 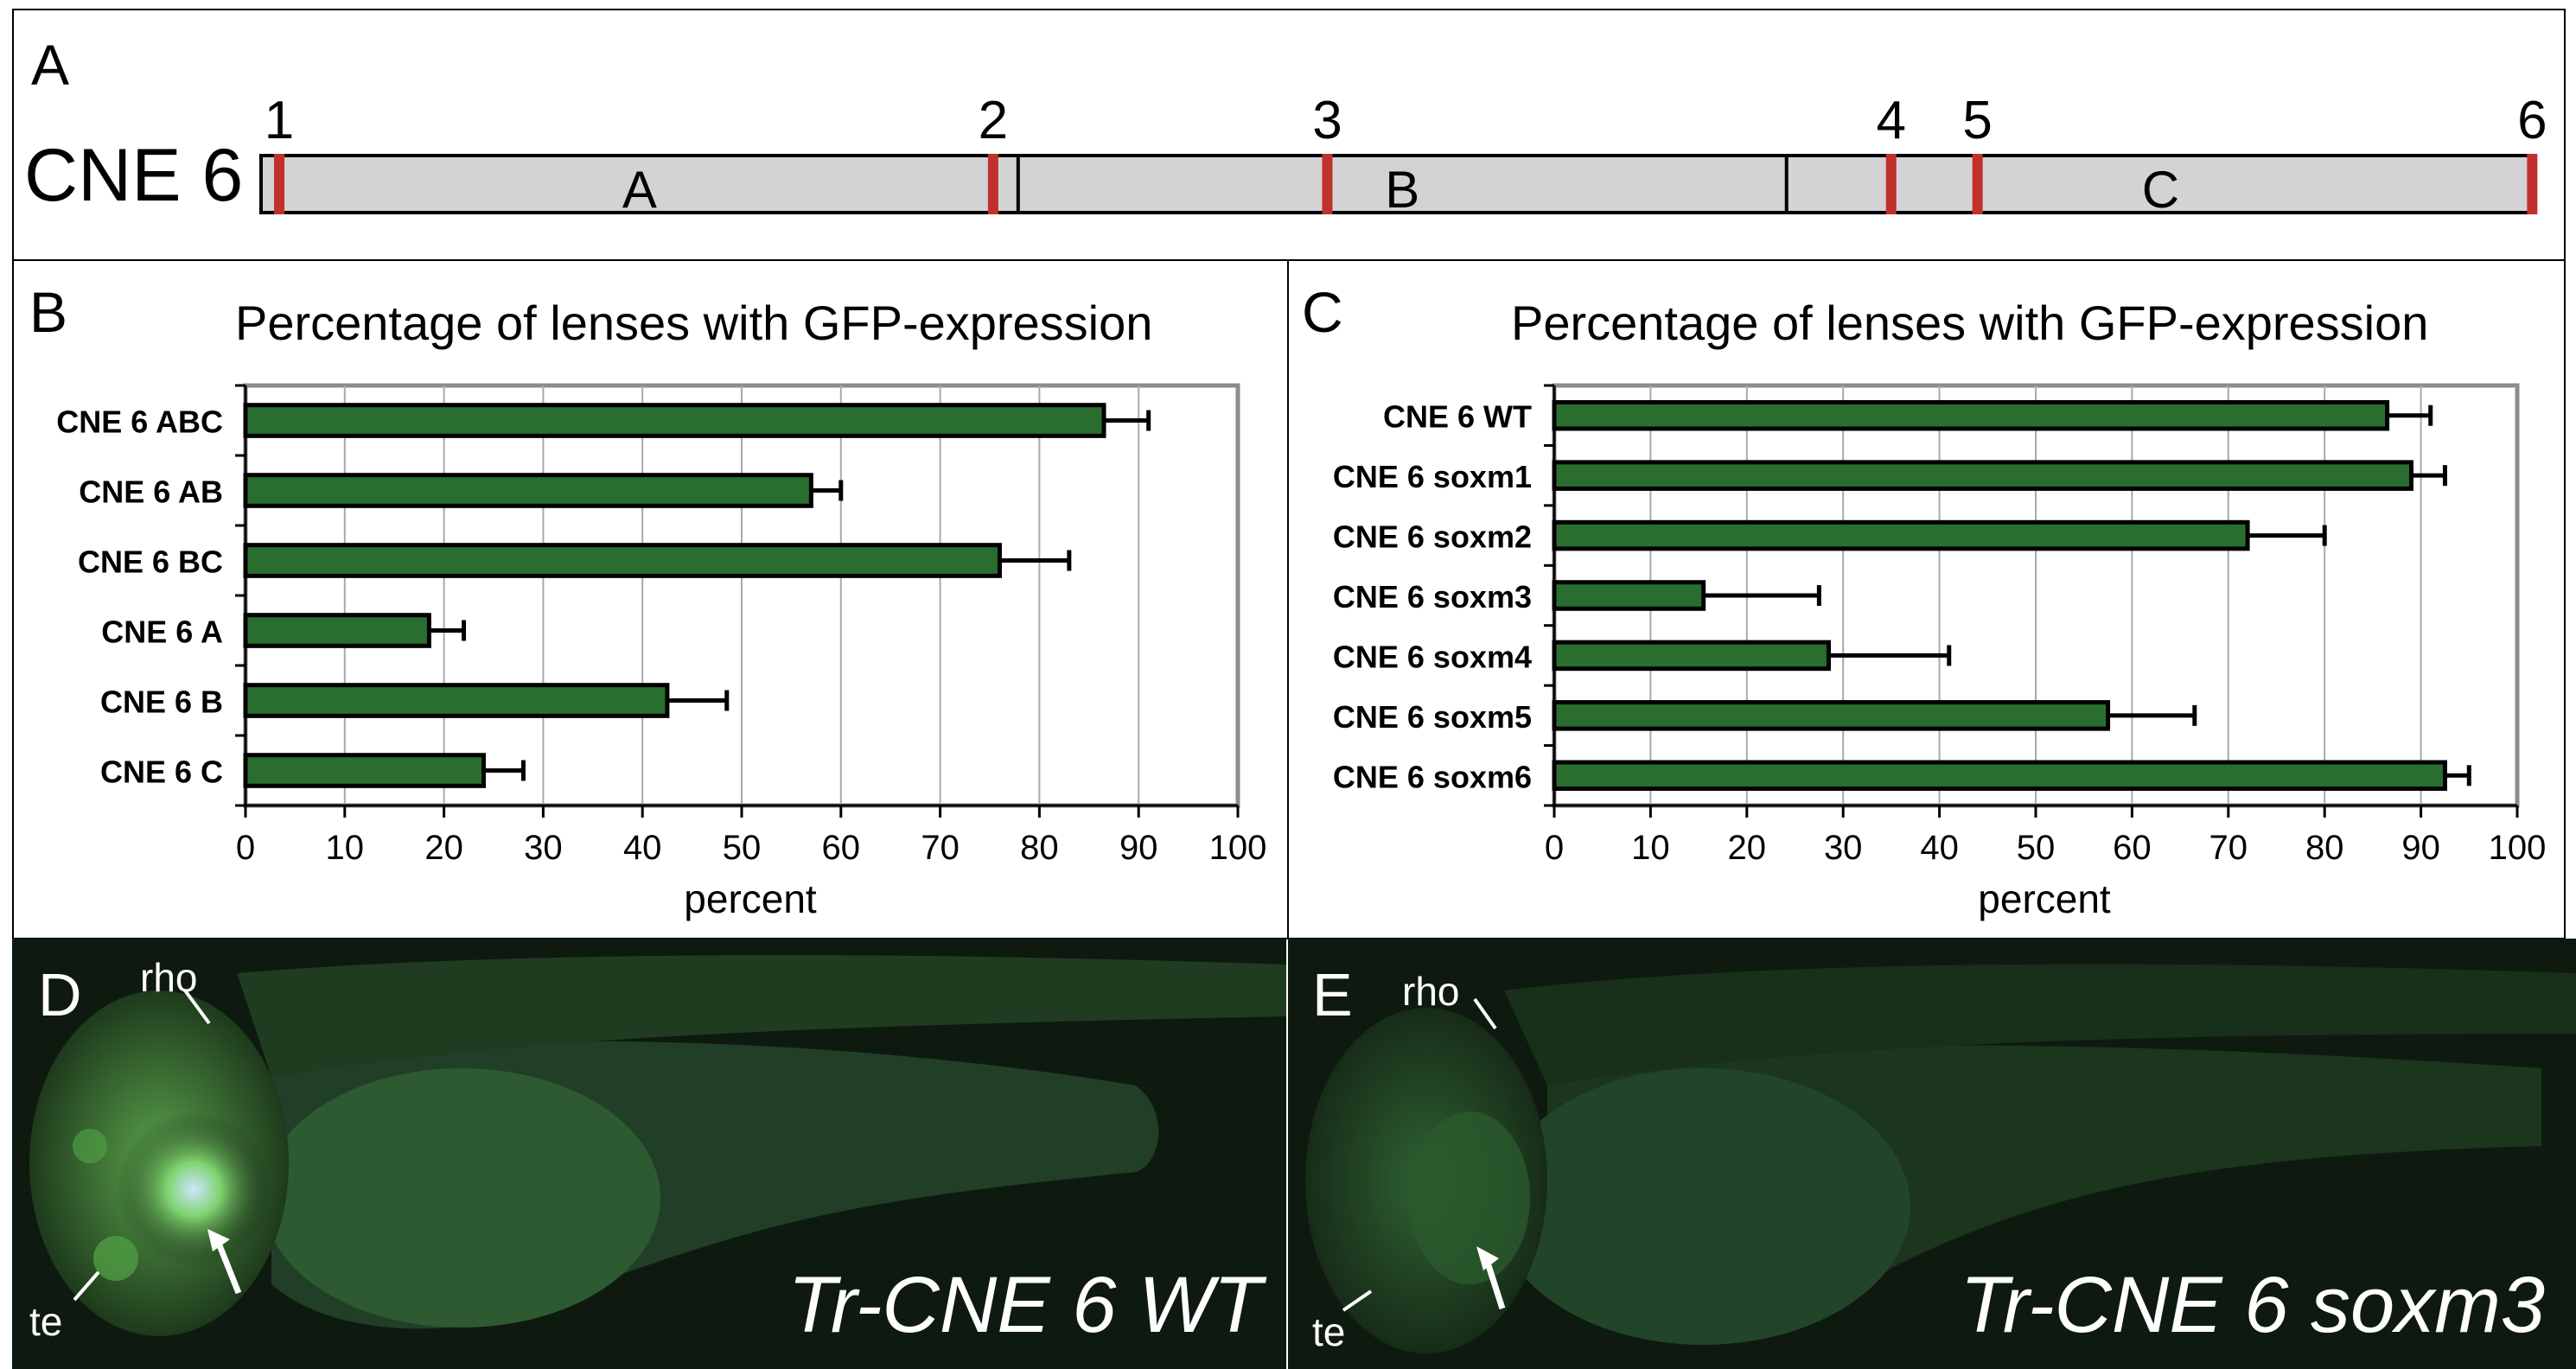 I want to click on wt-annotation-lines, so click(x=157, y=1145).